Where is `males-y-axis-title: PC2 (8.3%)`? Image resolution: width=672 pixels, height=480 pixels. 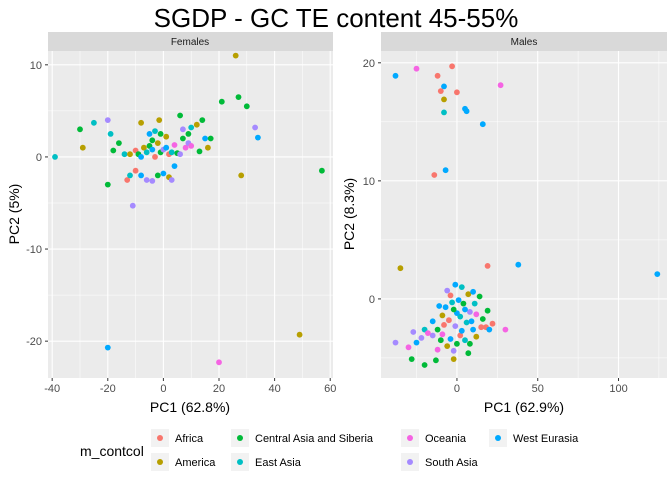
males-y-axis-title: PC2 (8.3%) is located at coordinates (349, 214).